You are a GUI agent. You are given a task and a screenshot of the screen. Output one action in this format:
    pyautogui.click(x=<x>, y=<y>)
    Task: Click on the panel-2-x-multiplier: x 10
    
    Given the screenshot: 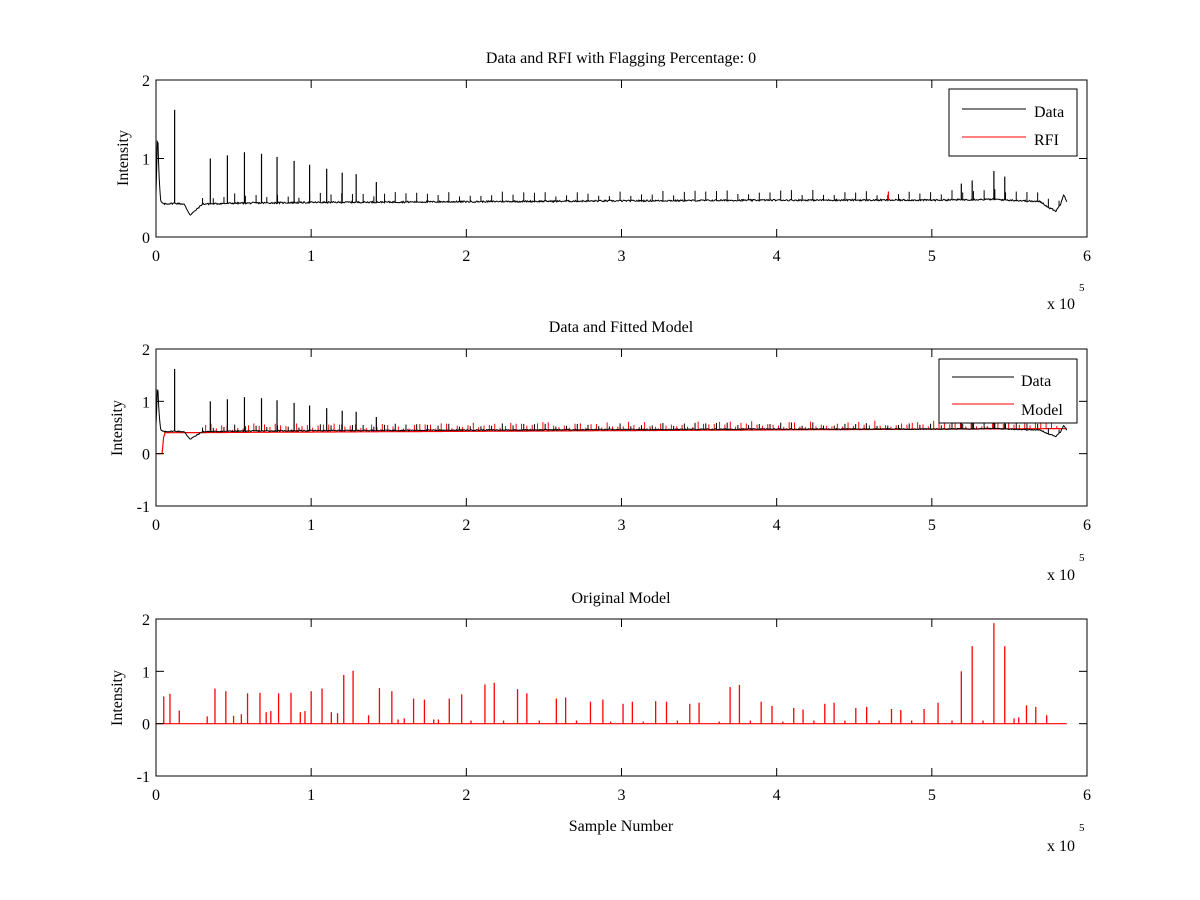 What is the action you would take?
    pyautogui.click(x=1061, y=575)
    